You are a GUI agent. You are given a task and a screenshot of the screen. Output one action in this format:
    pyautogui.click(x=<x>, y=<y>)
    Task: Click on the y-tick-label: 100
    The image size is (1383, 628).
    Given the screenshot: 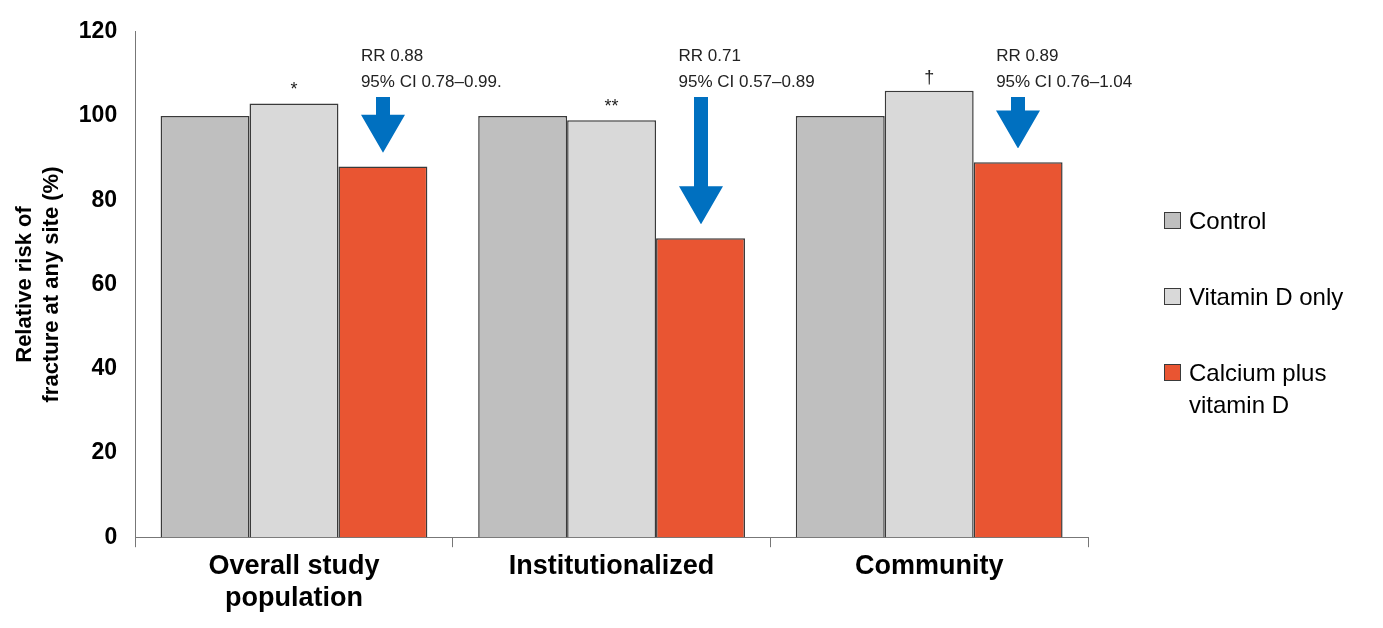 What is the action you would take?
    pyautogui.click(x=98, y=114)
    